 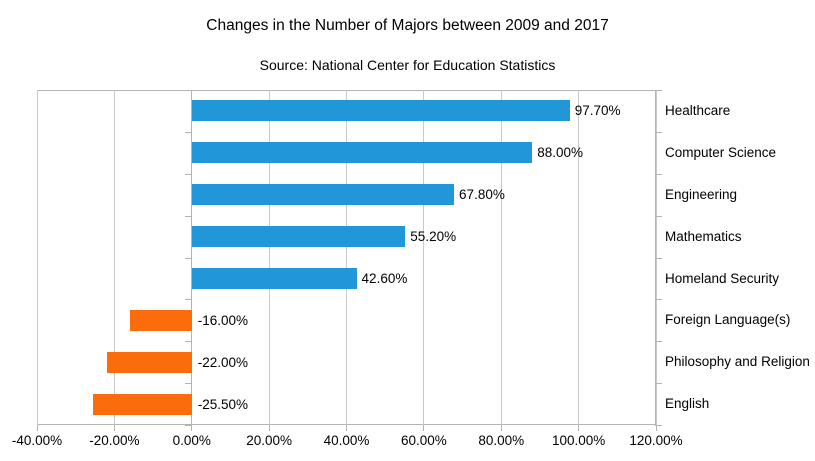 What do you see at coordinates (433, 237) in the screenshot?
I see `bar-value-label: 55.20%` at bounding box center [433, 237].